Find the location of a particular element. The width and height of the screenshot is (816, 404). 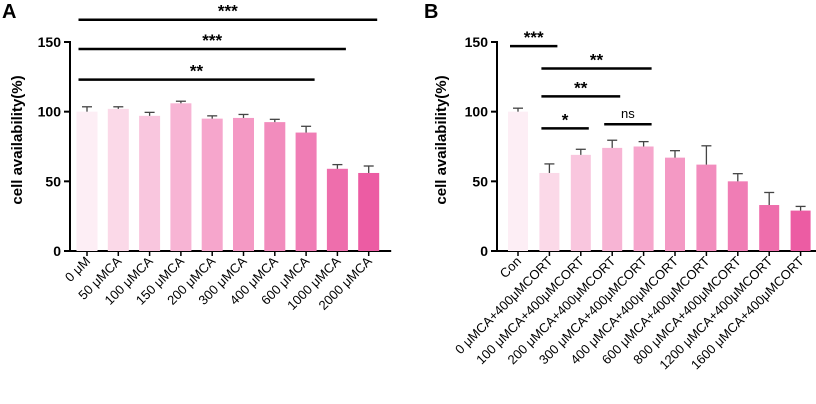

panel-a-sig-label: ** is located at coordinates (197, 71).